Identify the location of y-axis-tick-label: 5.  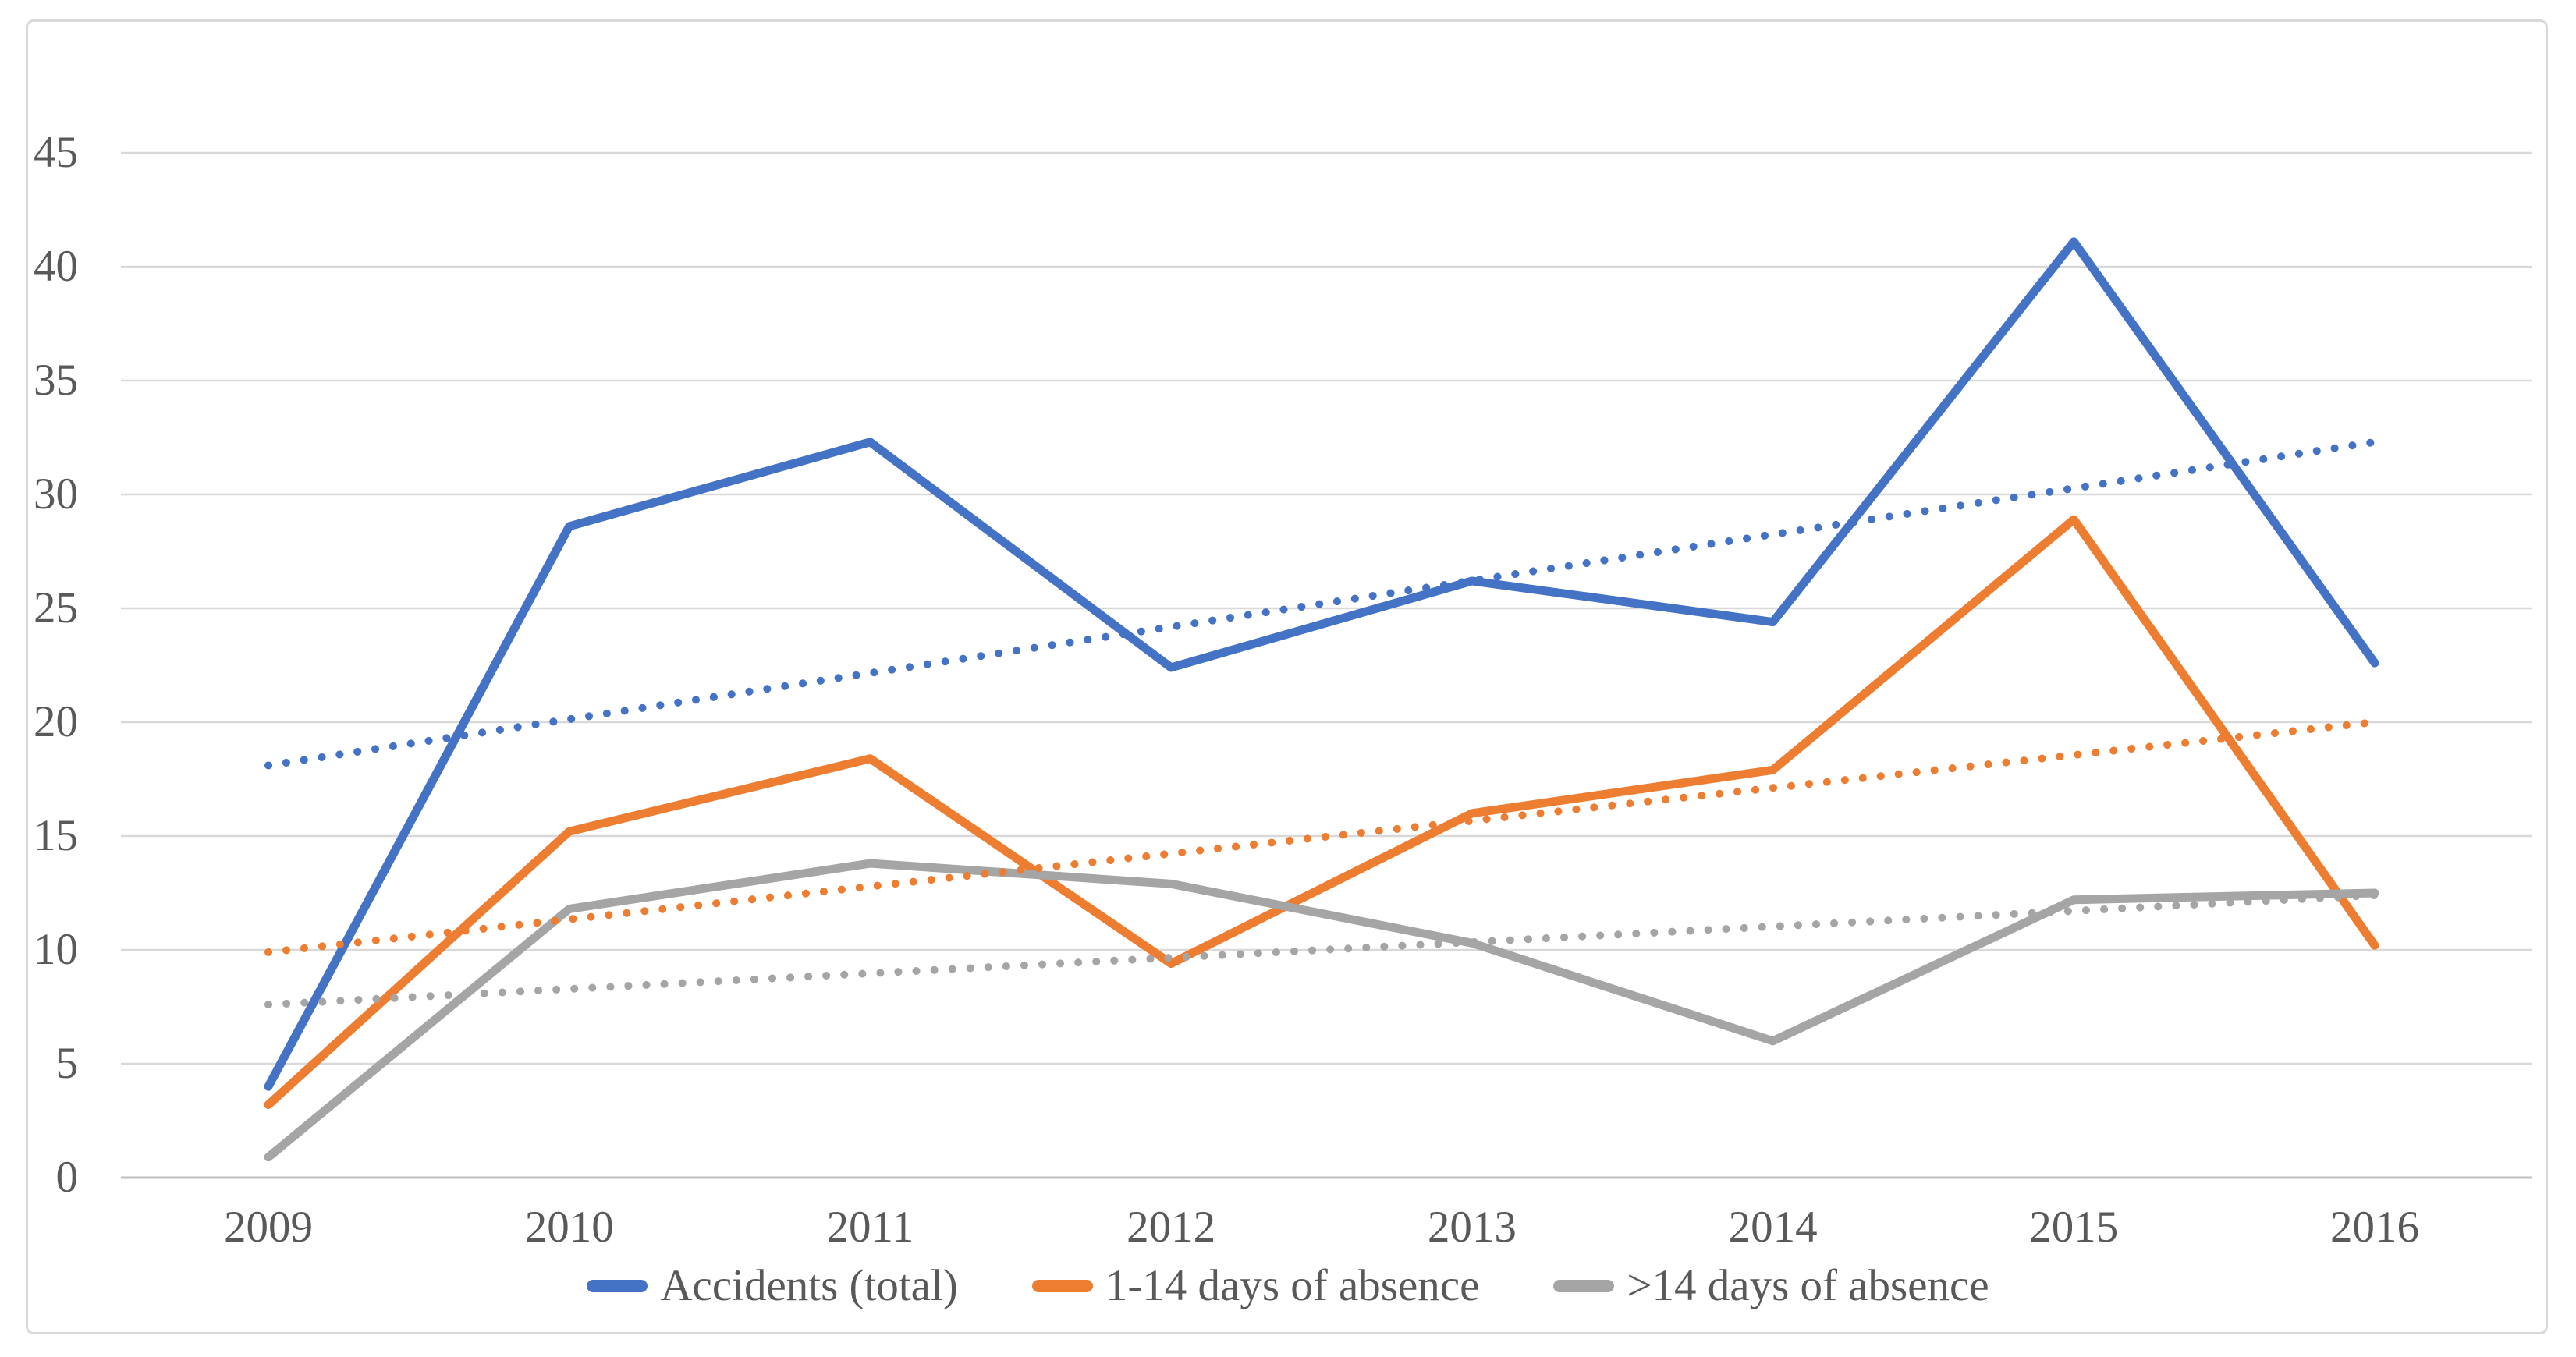
(67, 1063).